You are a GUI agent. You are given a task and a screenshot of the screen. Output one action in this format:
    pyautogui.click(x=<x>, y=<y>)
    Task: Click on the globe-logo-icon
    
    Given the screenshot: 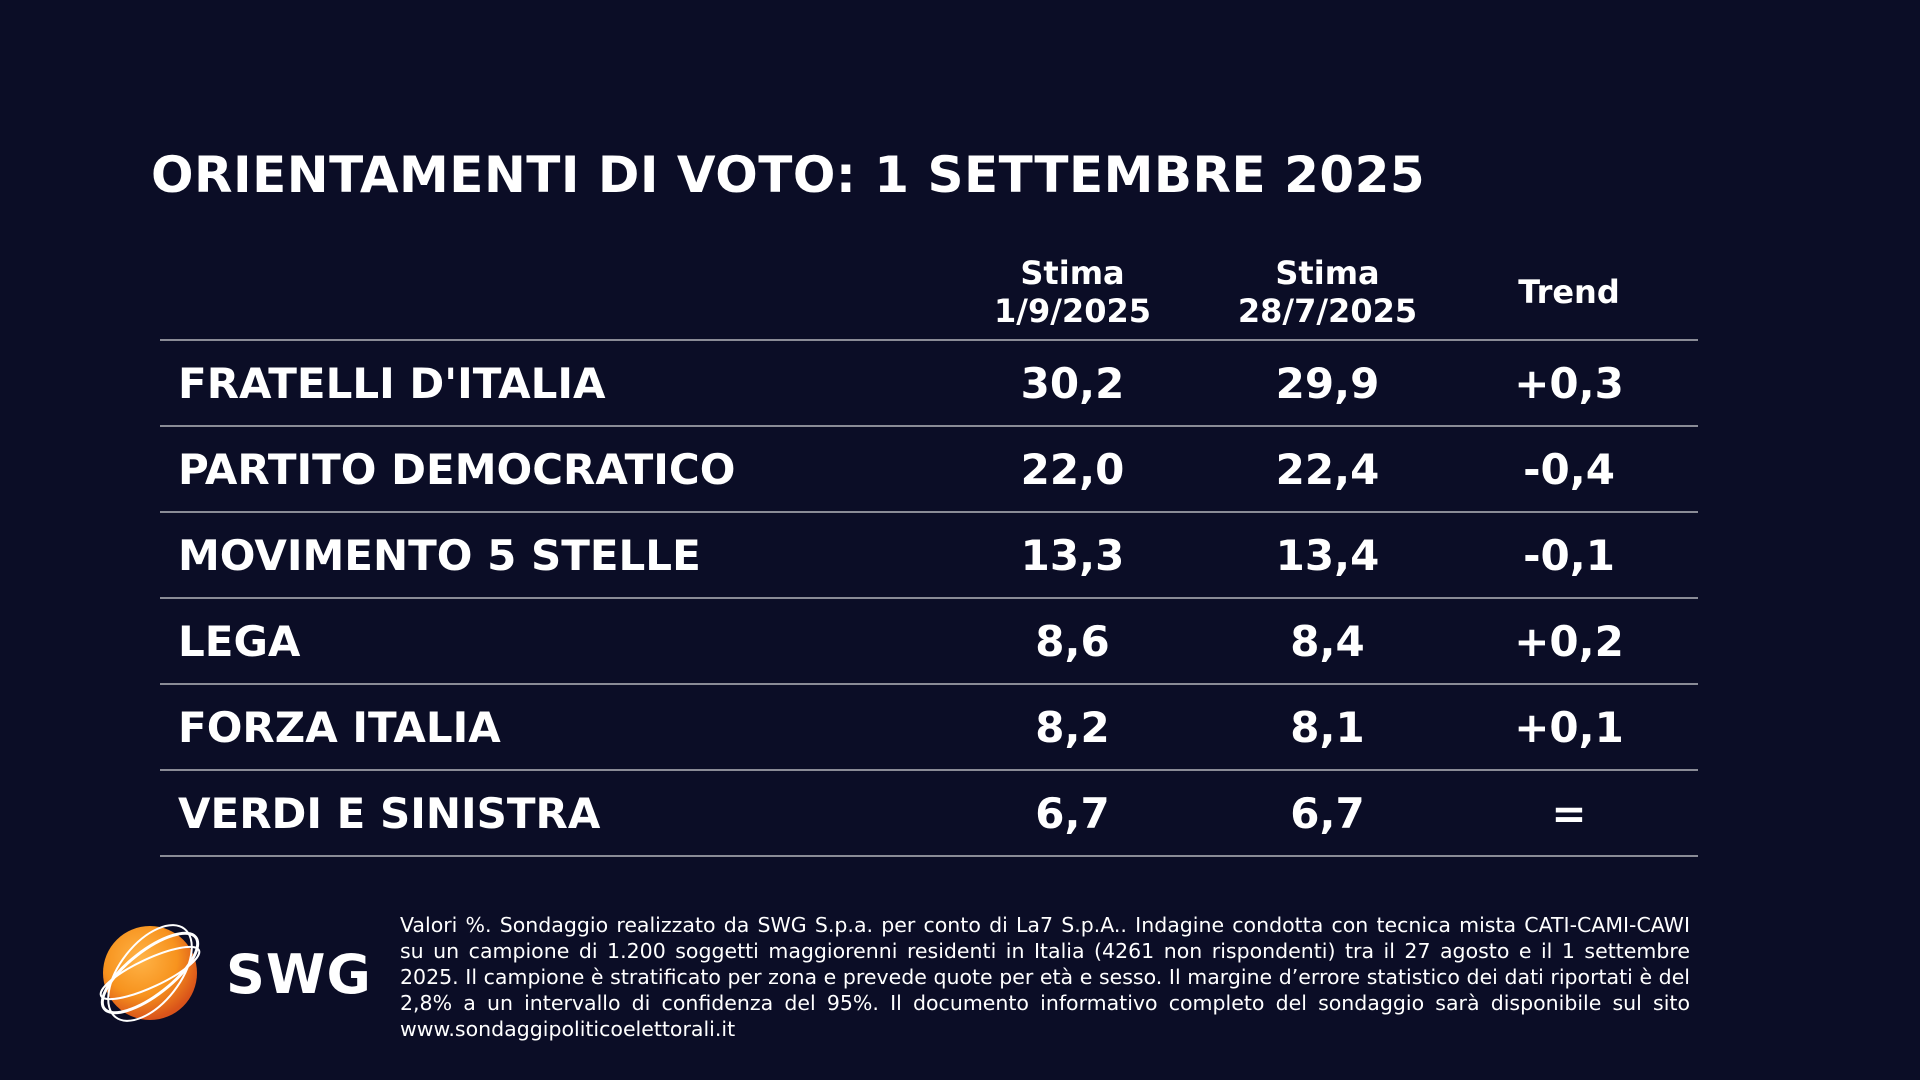 What is the action you would take?
    pyautogui.click(x=150, y=973)
    